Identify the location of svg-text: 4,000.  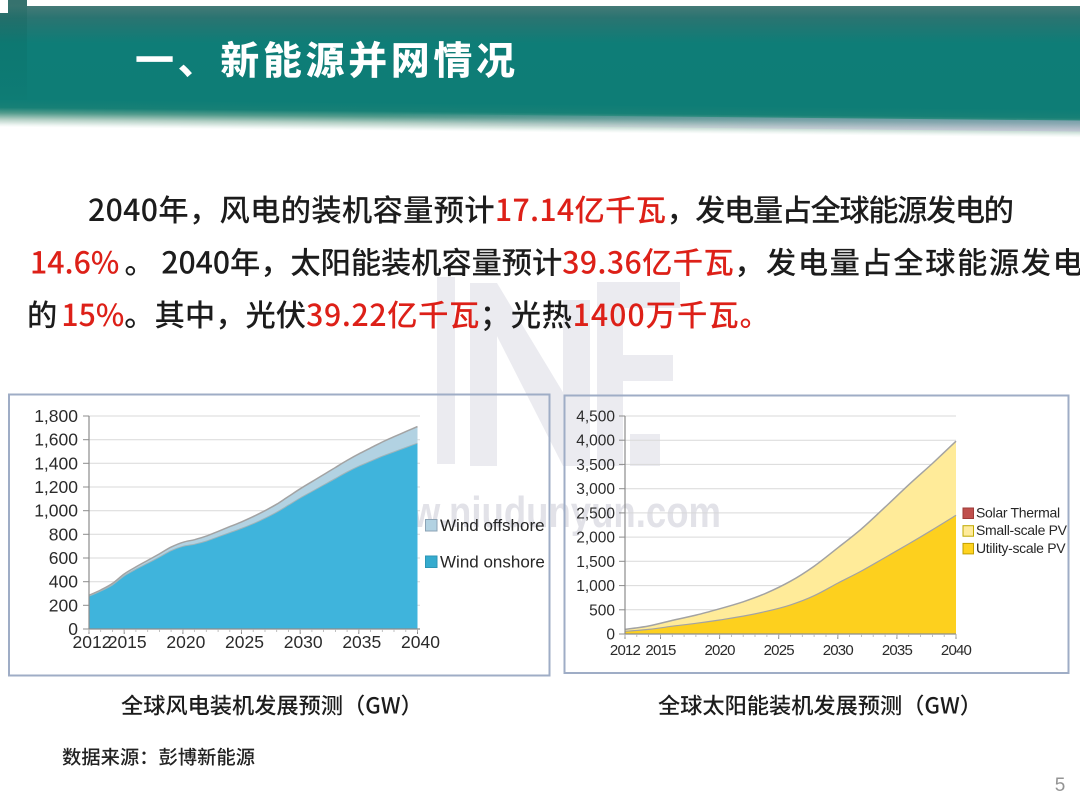
(595, 441).